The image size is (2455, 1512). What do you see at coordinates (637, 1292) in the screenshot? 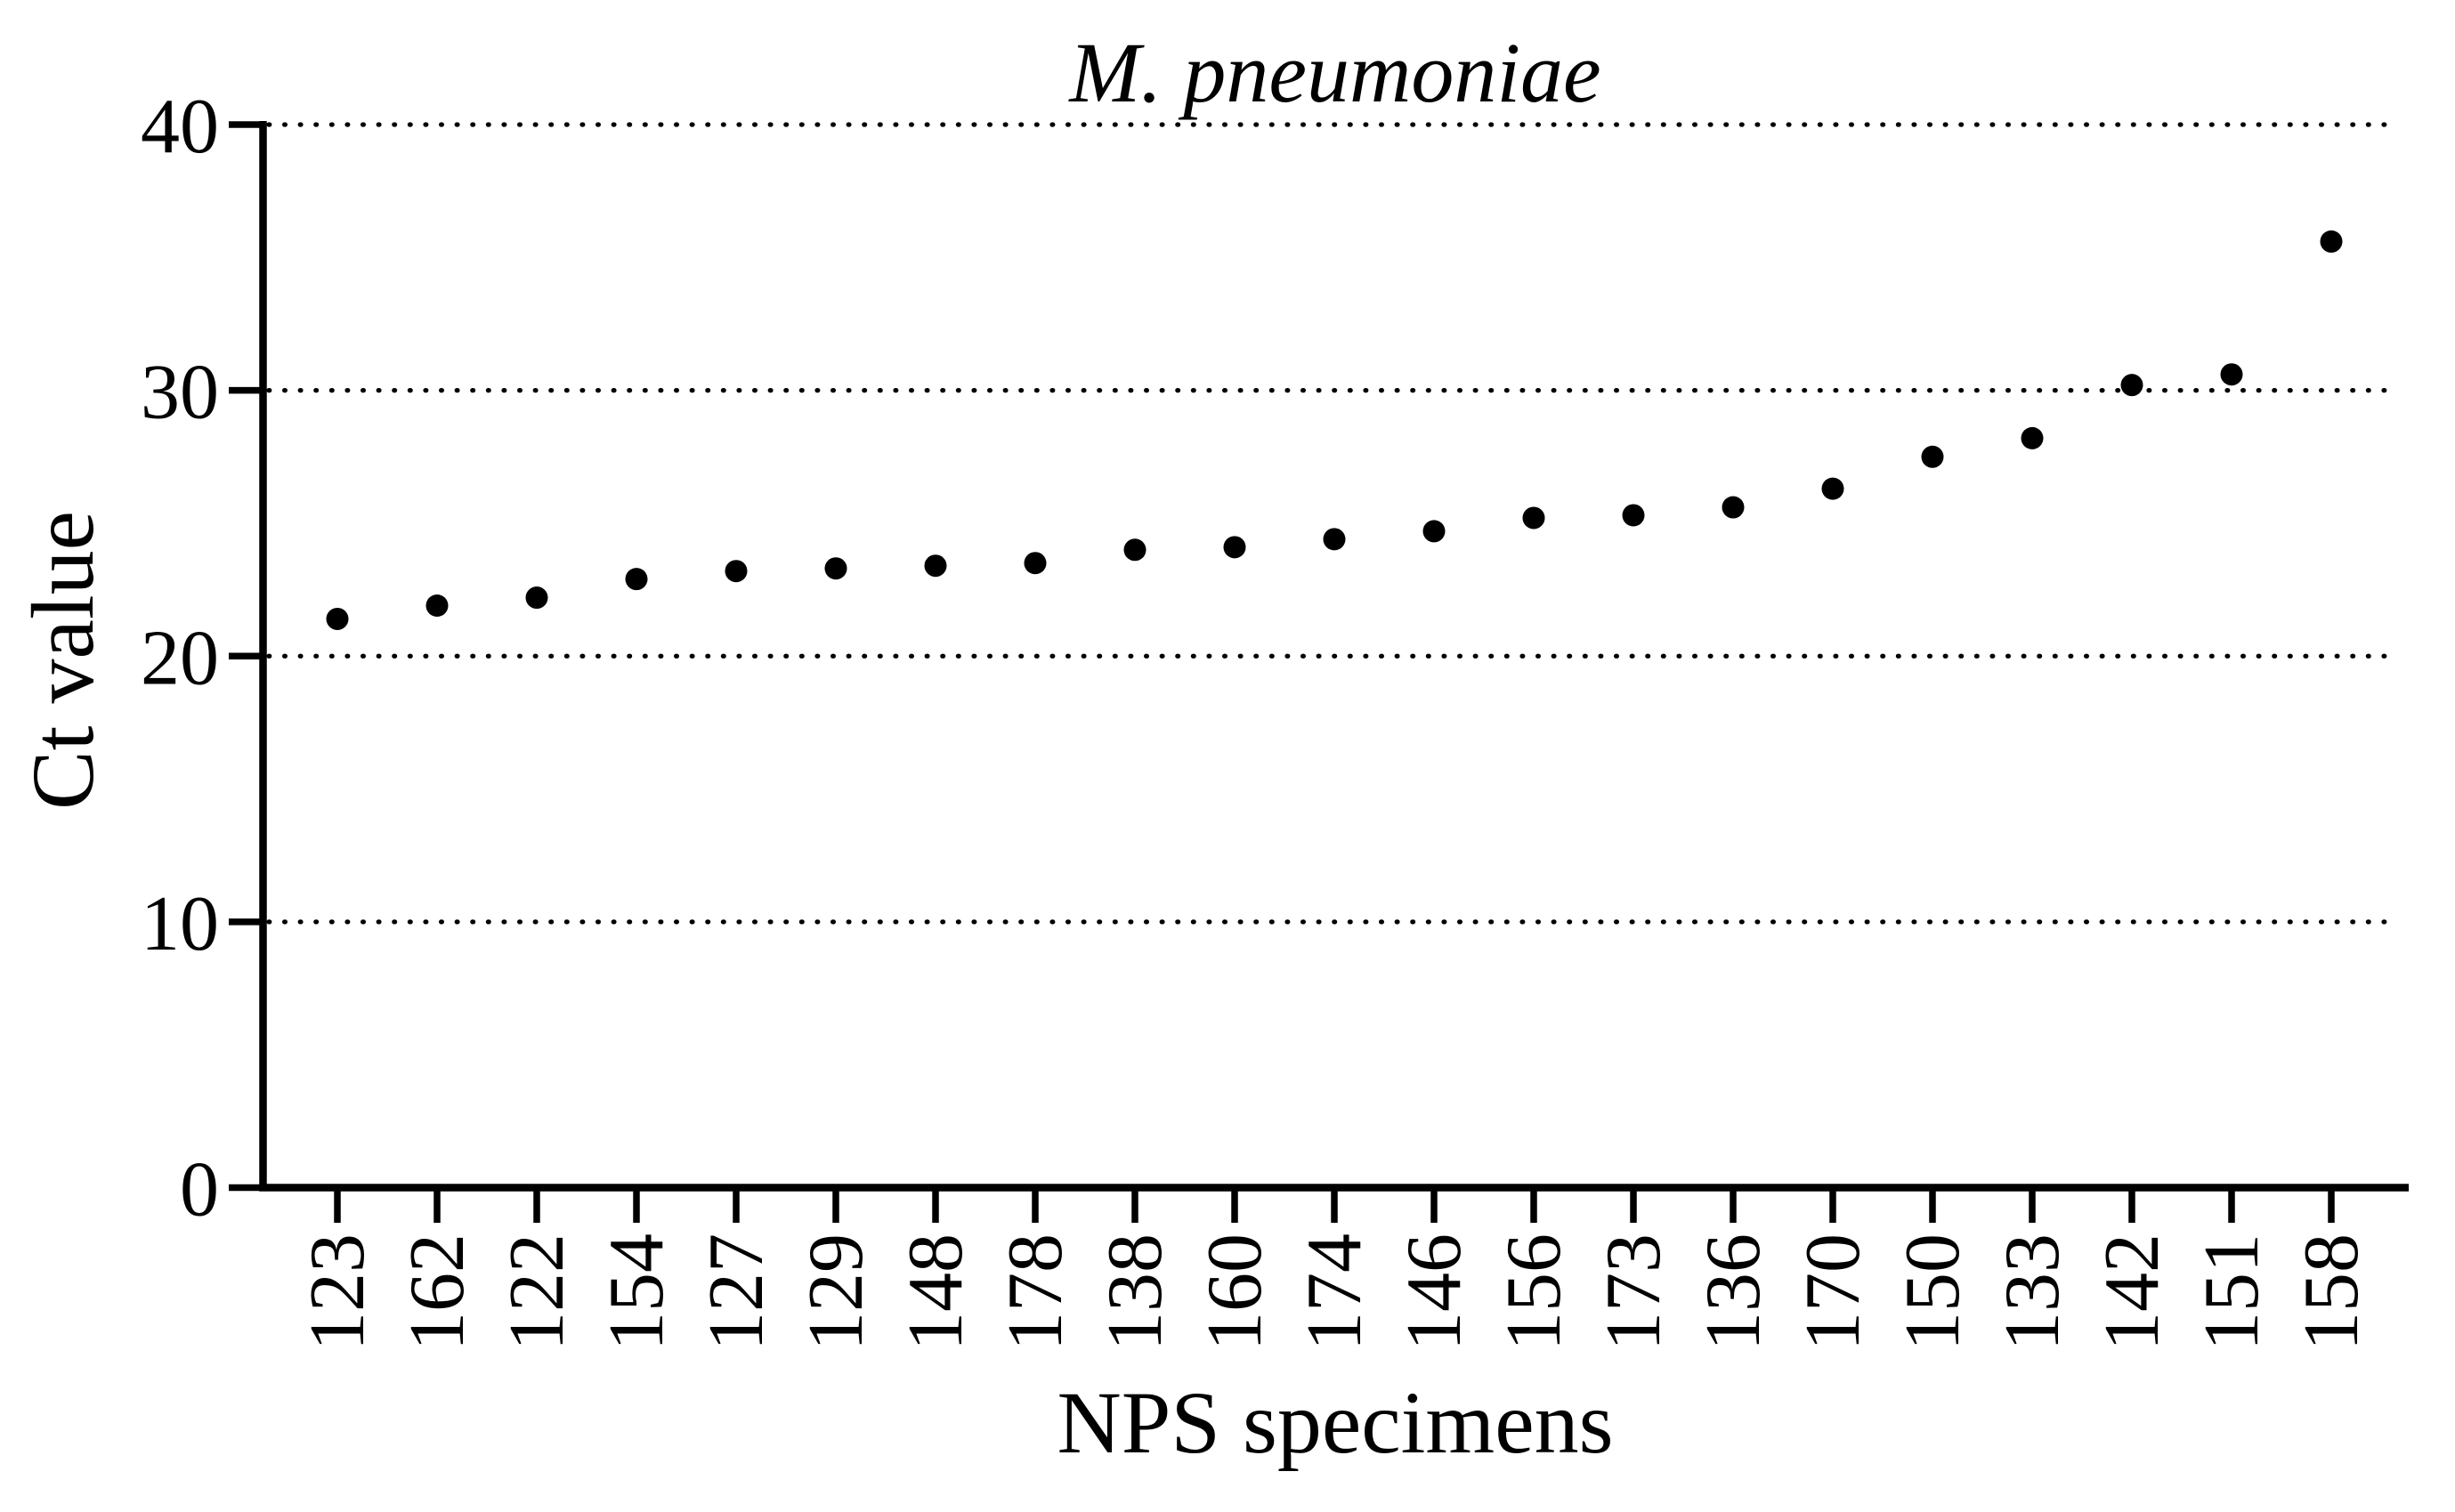
I see `x-tick-label: 154` at bounding box center [637, 1292].